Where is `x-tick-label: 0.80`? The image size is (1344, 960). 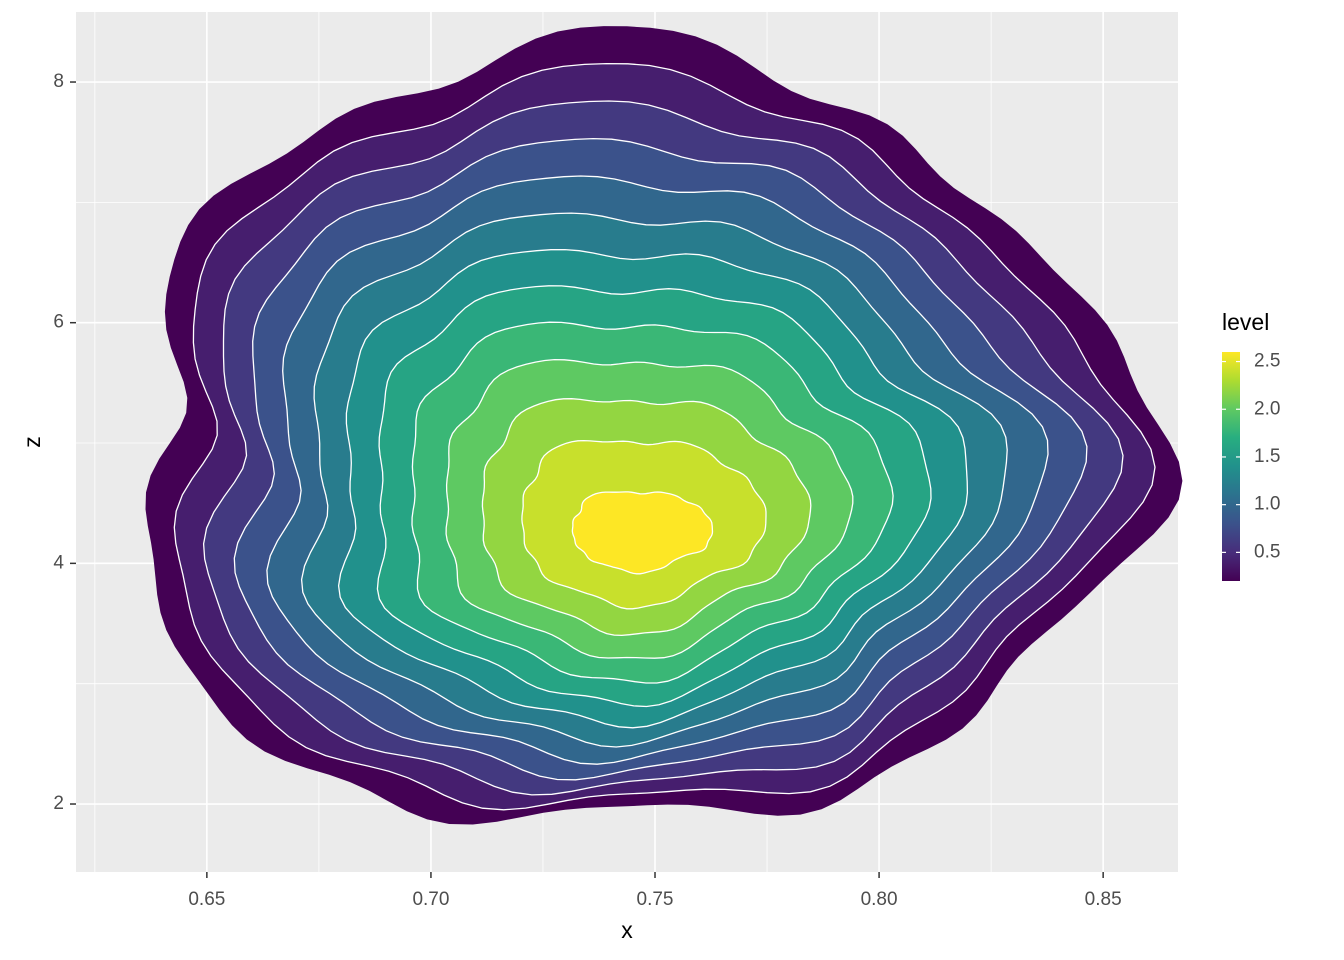
x-tick-label: 0.80 is located at coordinates (879, 899).